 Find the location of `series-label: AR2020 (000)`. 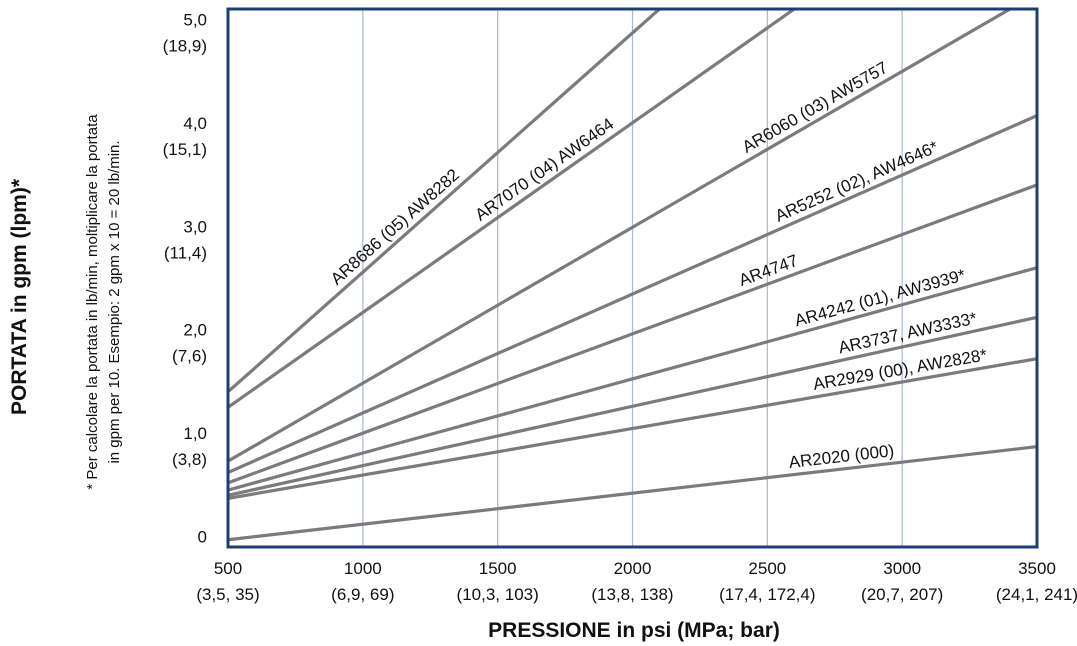

series-label: AR2020 (000) is located at coordinates (841, 456).